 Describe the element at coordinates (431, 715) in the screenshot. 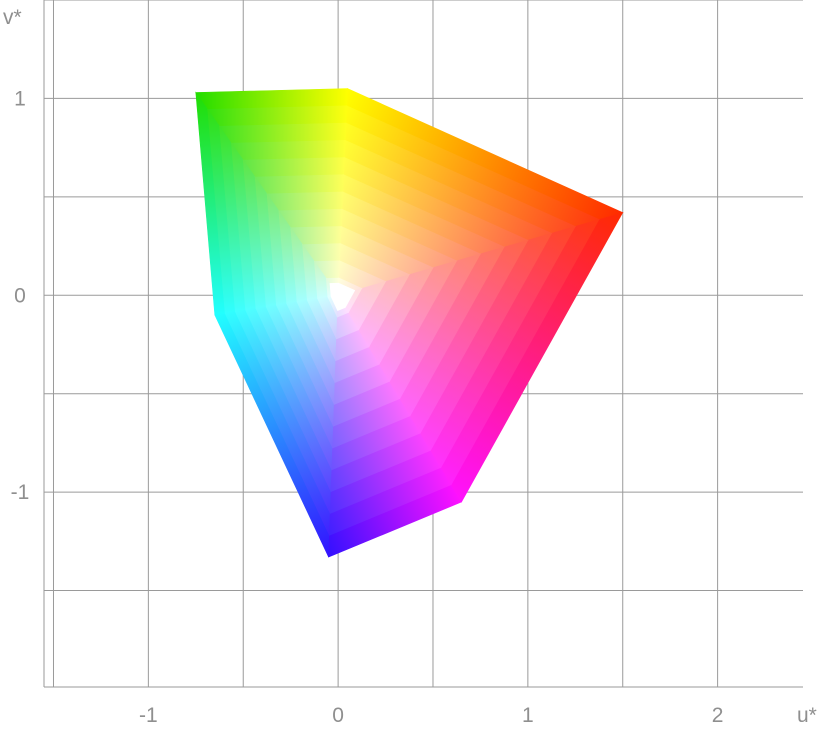

I see `x-tick-labels: -1 0 1 2` at that location.